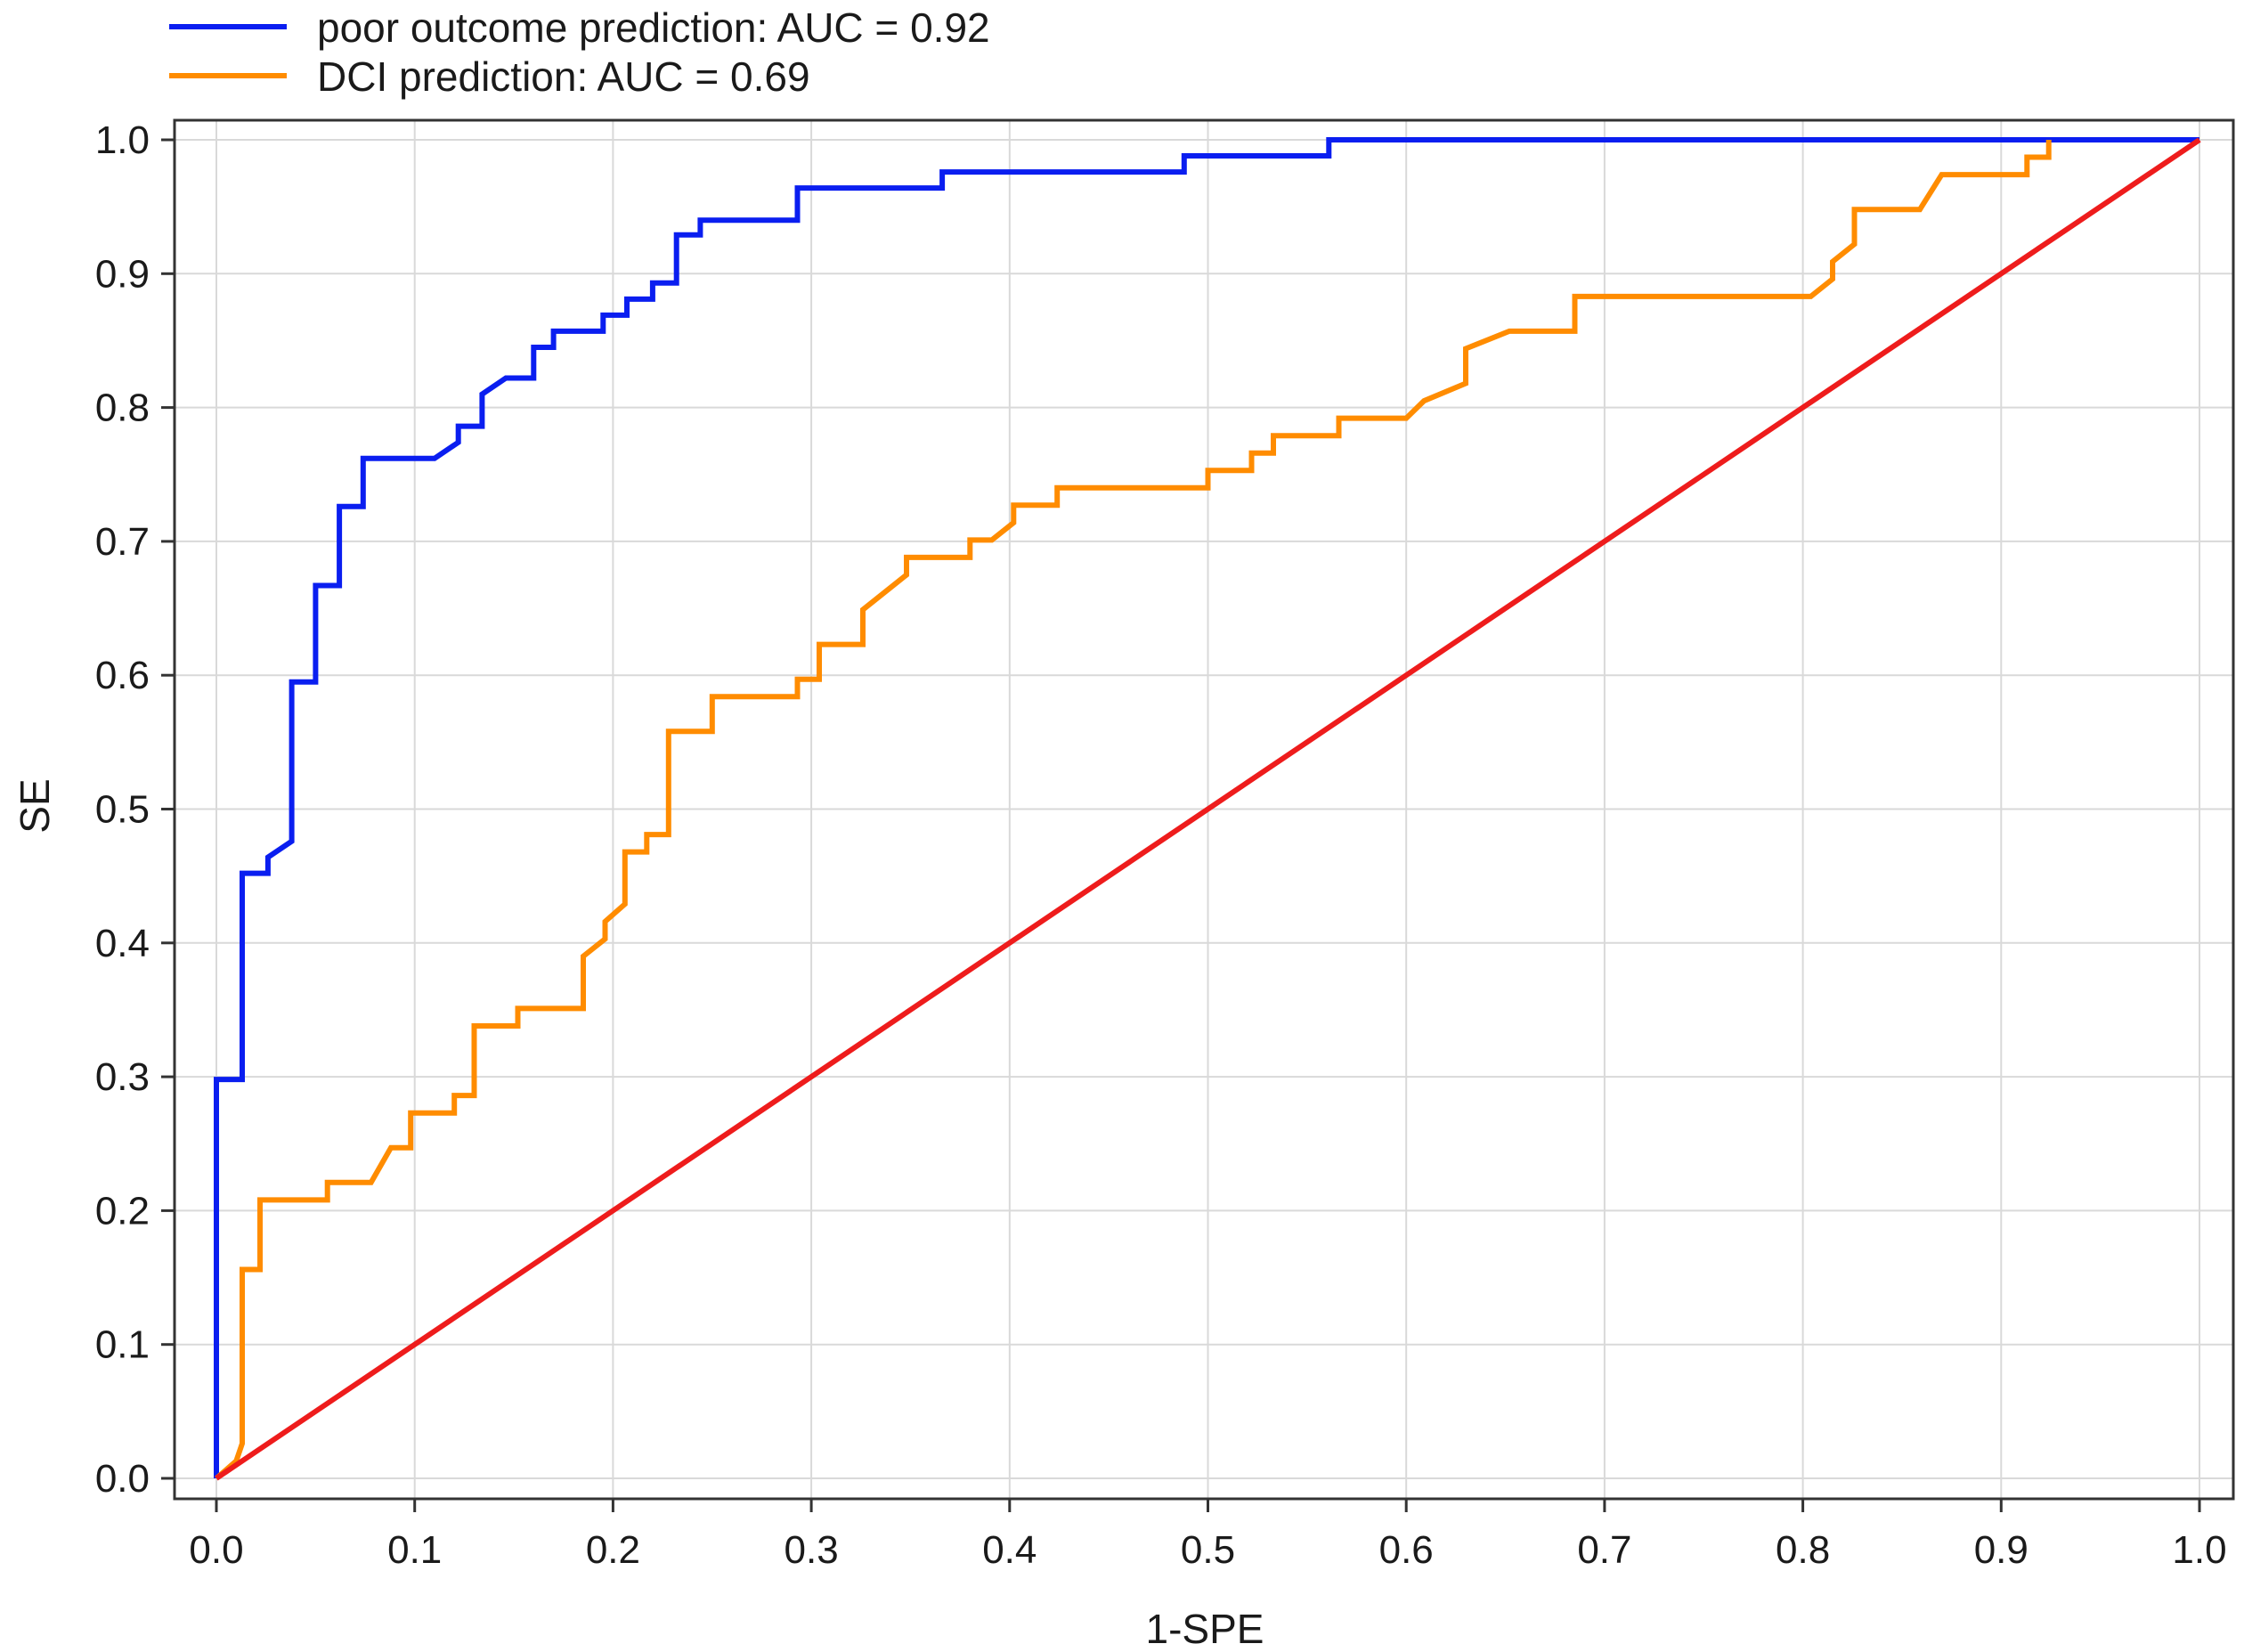 The height and width of the screenshot is (1652, 2244). What do you see at coordinates (2199, 1550) in the screenshot?
I see `x-tick-label: 1.0` at bounding box center [2199, 1550].